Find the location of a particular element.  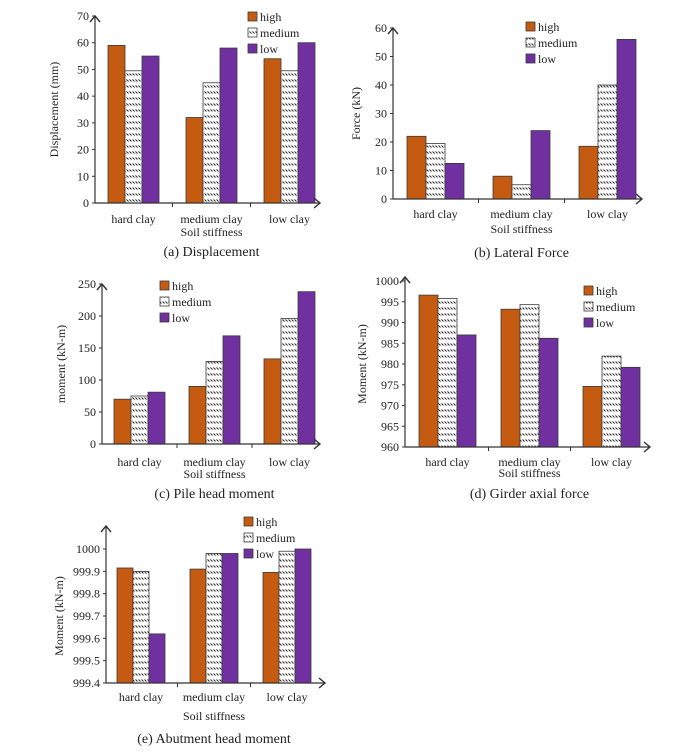

chart-caption: (a) Displacement is located at coordinates (211, 252).